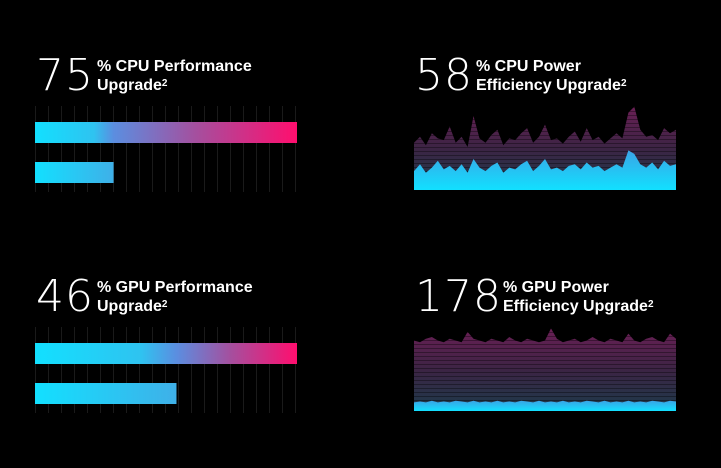  I want to click on gpu-performance-bars, so click(166, 370).